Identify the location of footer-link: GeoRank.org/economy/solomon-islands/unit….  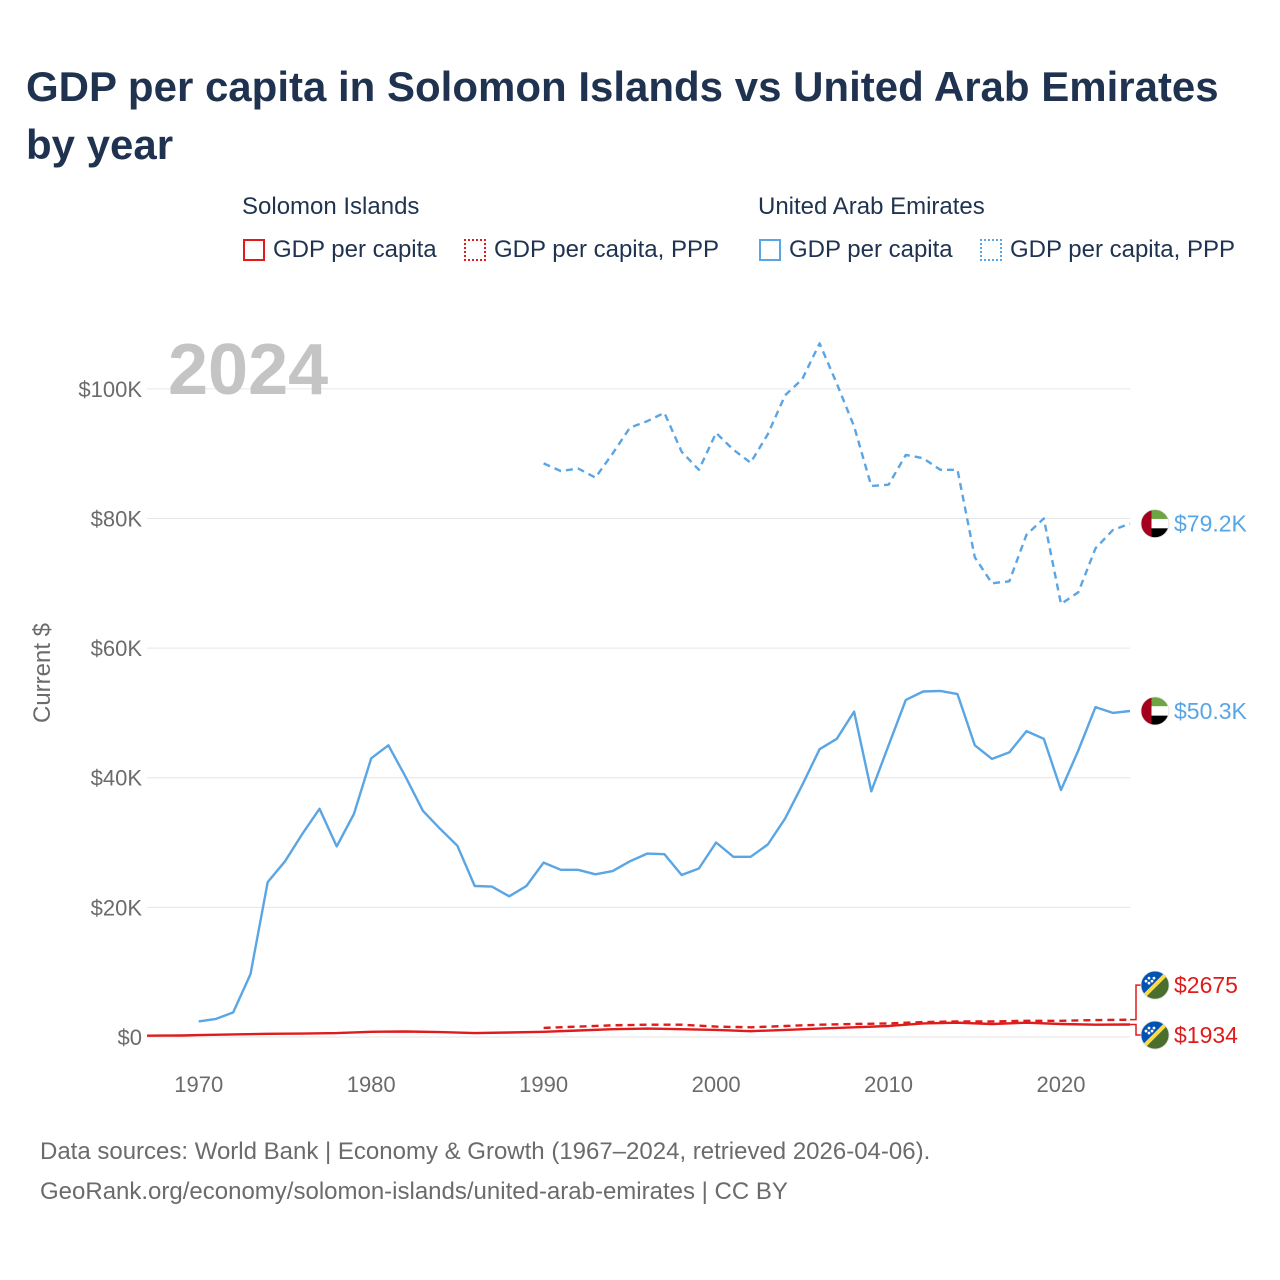
(414, 1191).